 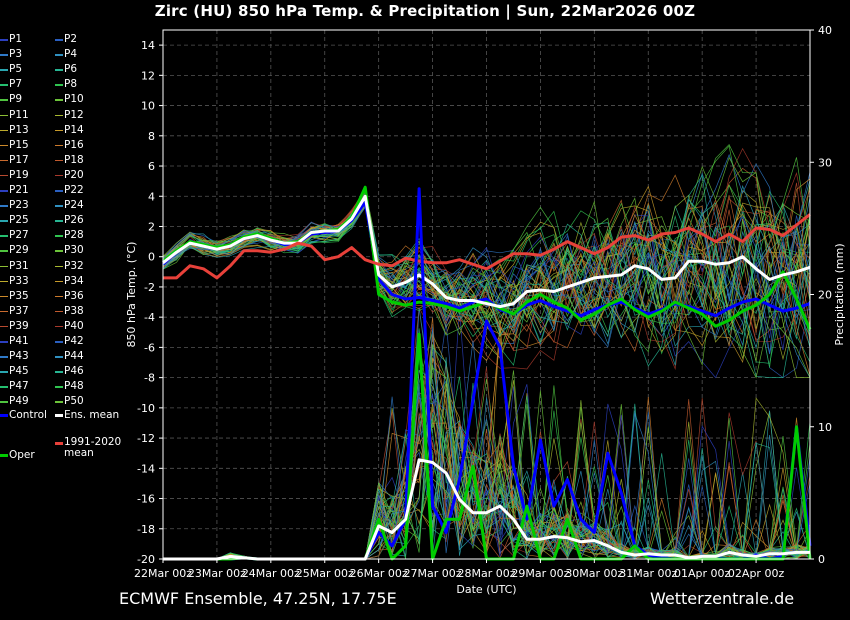 I want to click on legend-label: P44, so click(x=74, y=356).